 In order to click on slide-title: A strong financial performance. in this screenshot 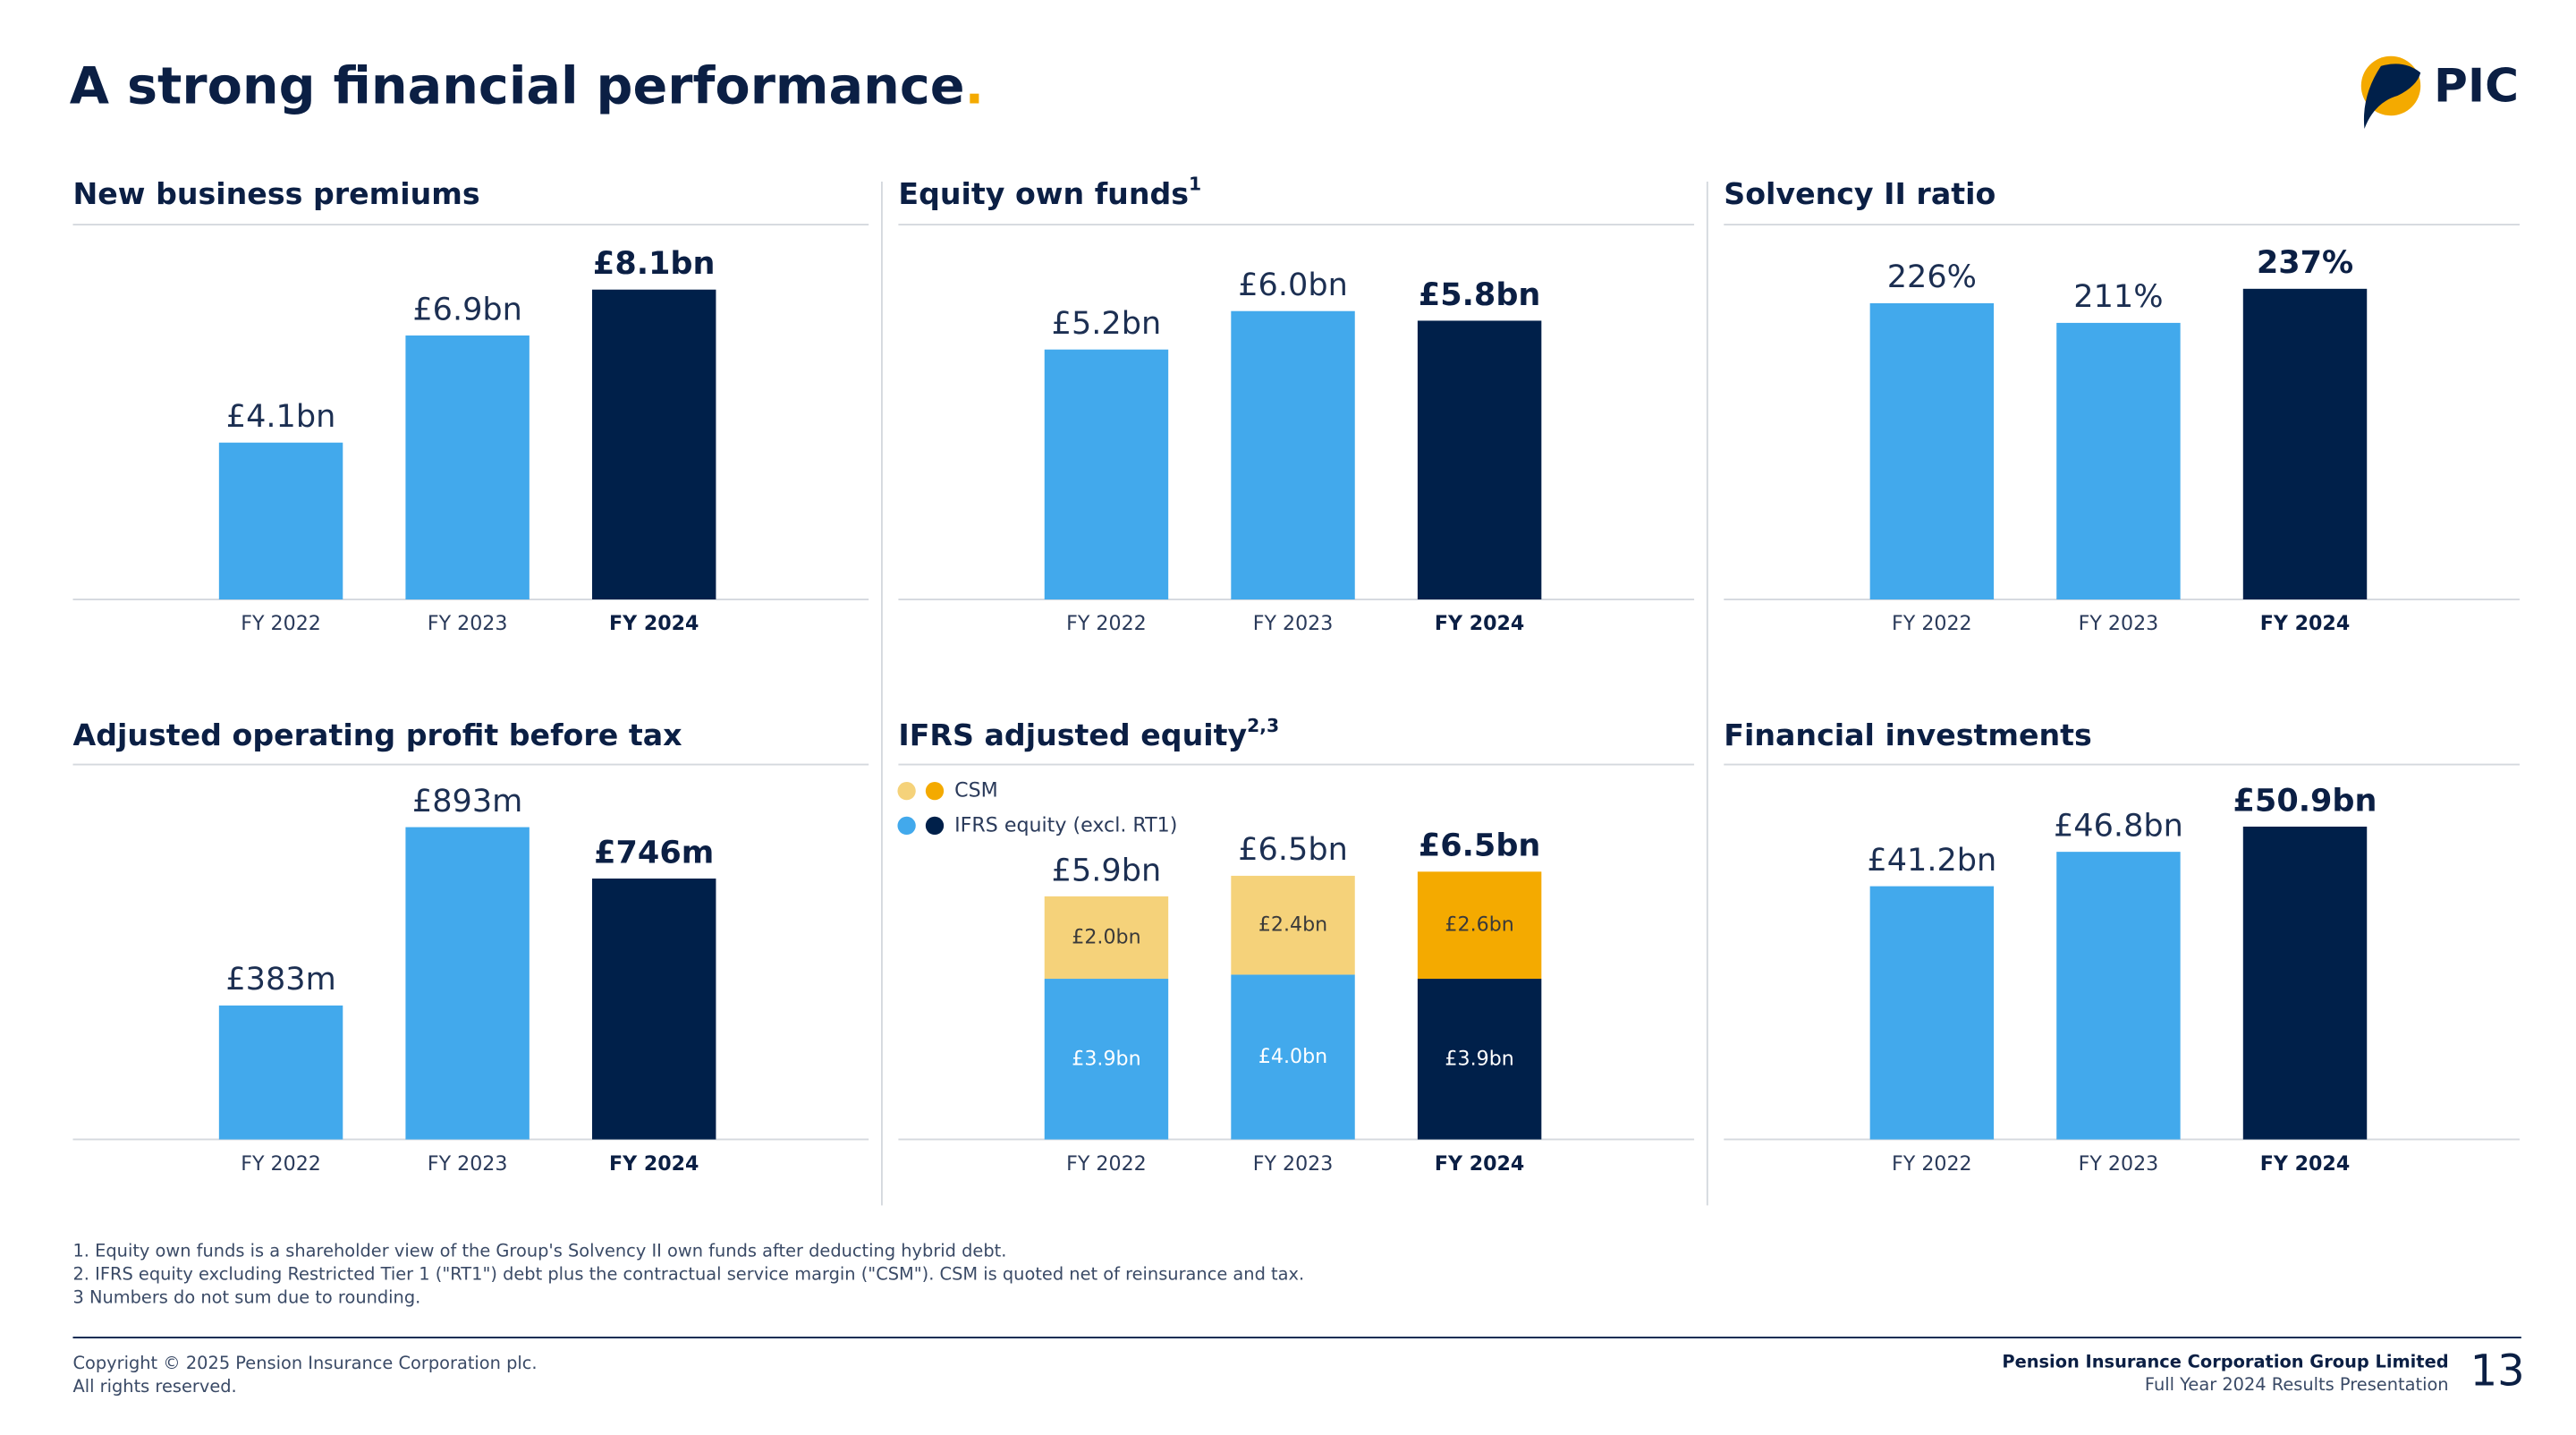, I will do `click(527, 85)`.